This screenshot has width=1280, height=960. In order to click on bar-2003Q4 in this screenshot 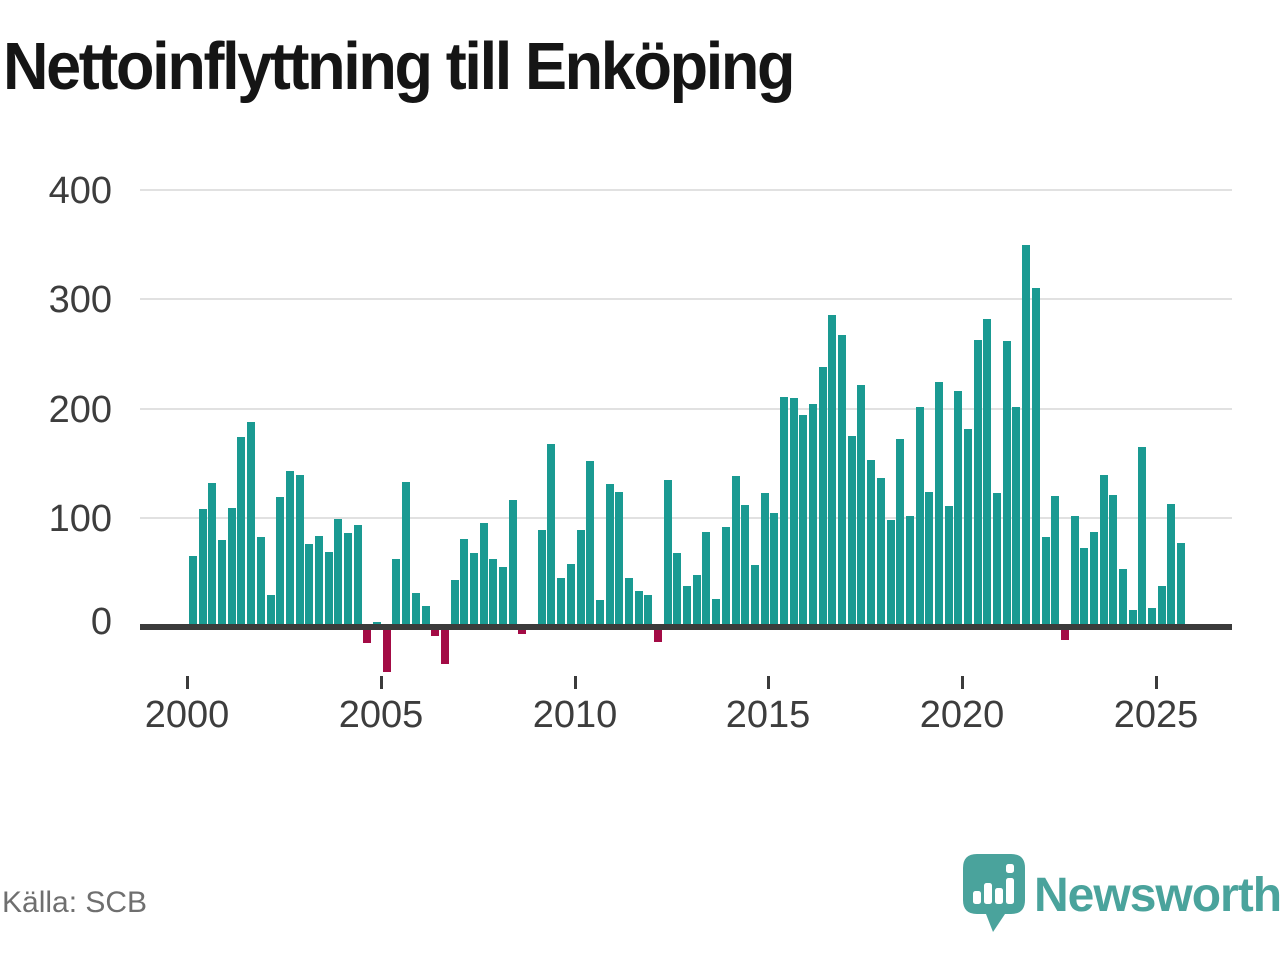, I will do `click(338, 572)`.